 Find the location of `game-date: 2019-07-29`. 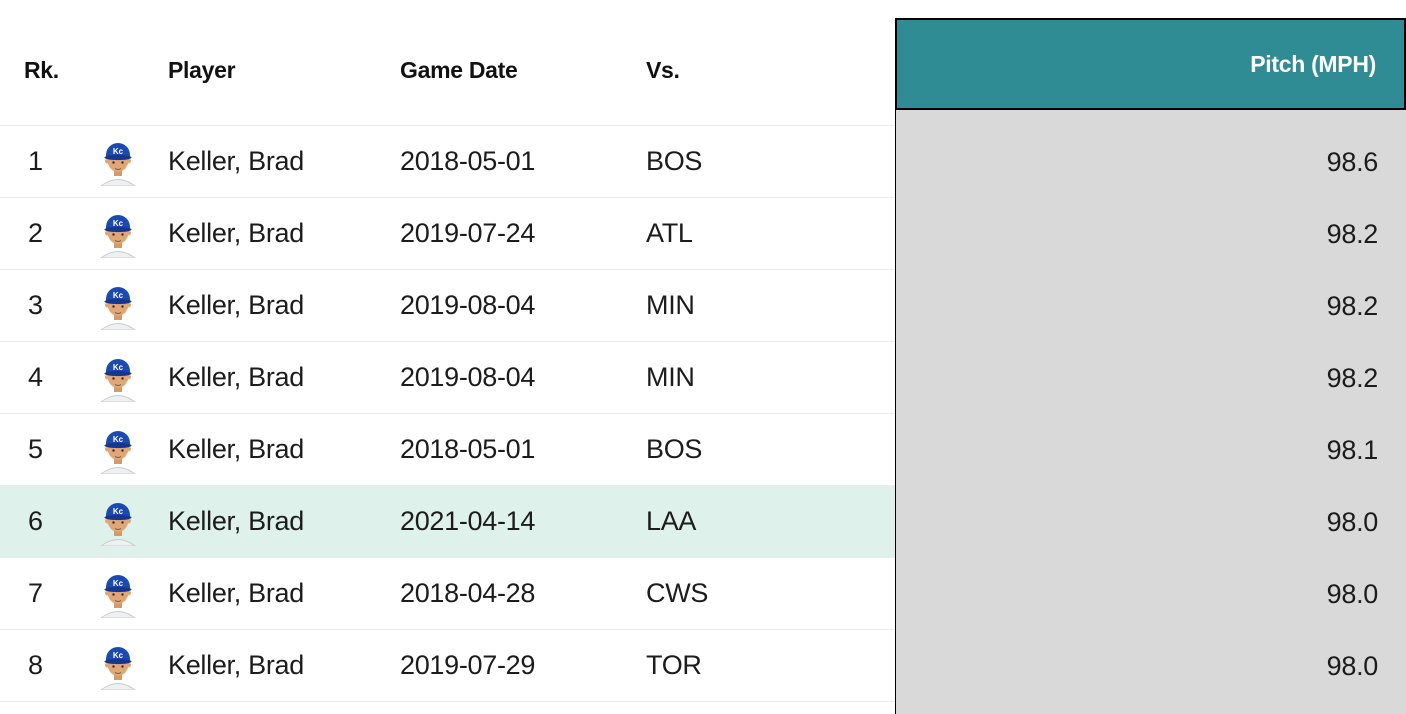

game-date: 2019-07-29 is located at coordinates (468, 665).